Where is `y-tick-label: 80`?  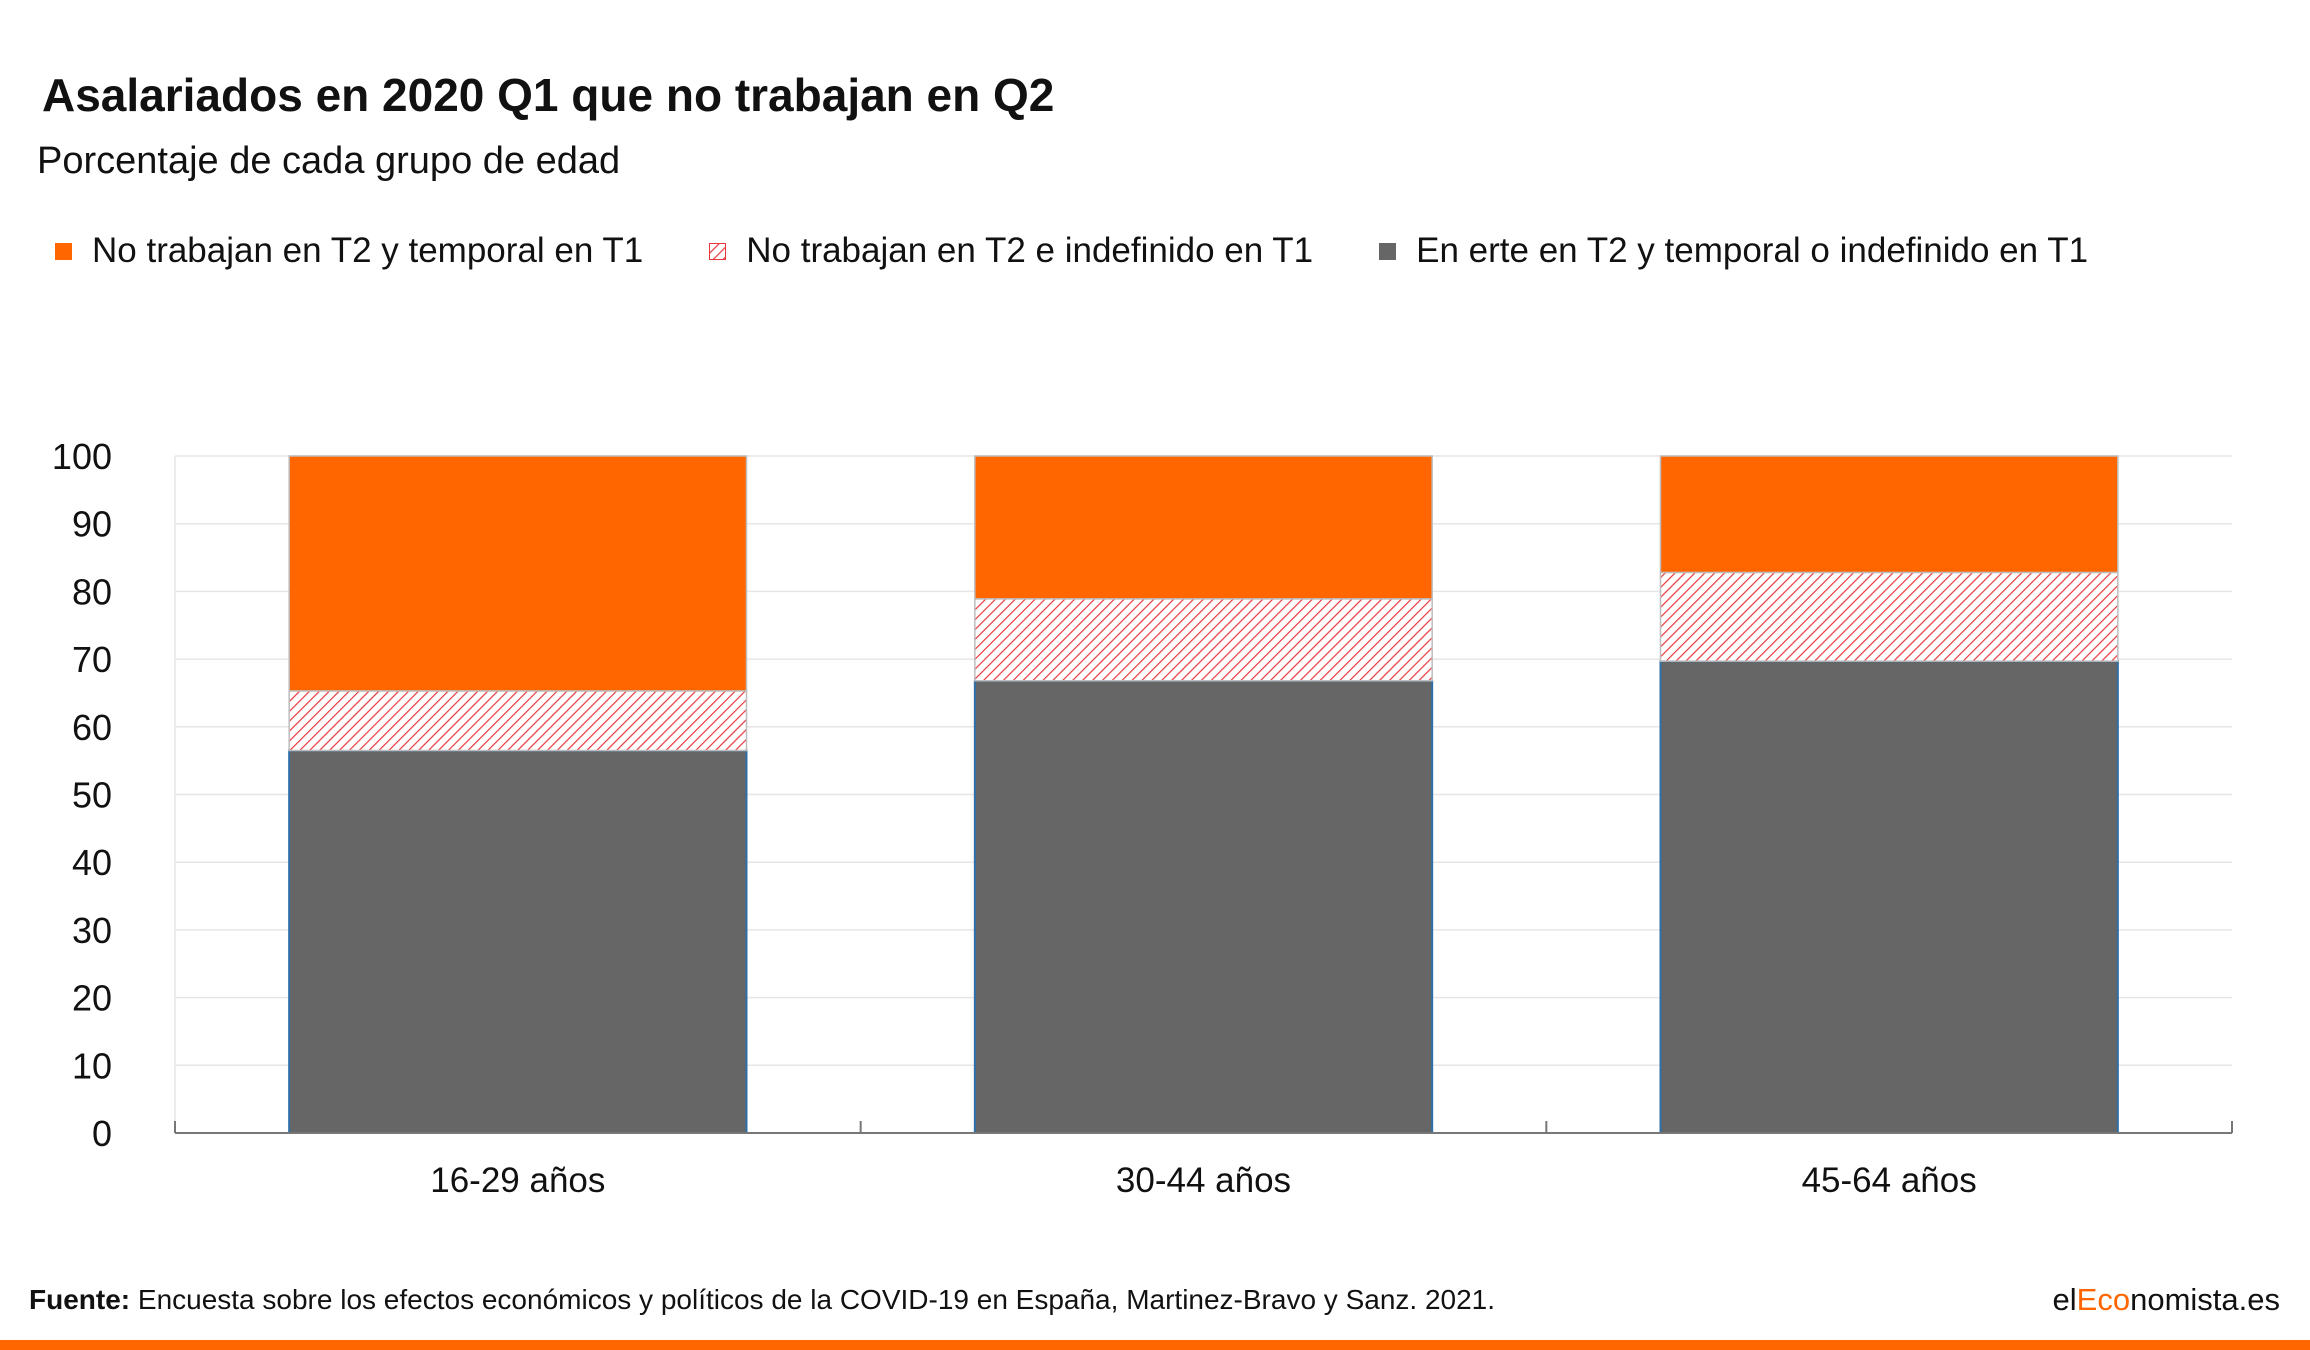 y-tick-label: 80 is located at coordinates (92, 591).